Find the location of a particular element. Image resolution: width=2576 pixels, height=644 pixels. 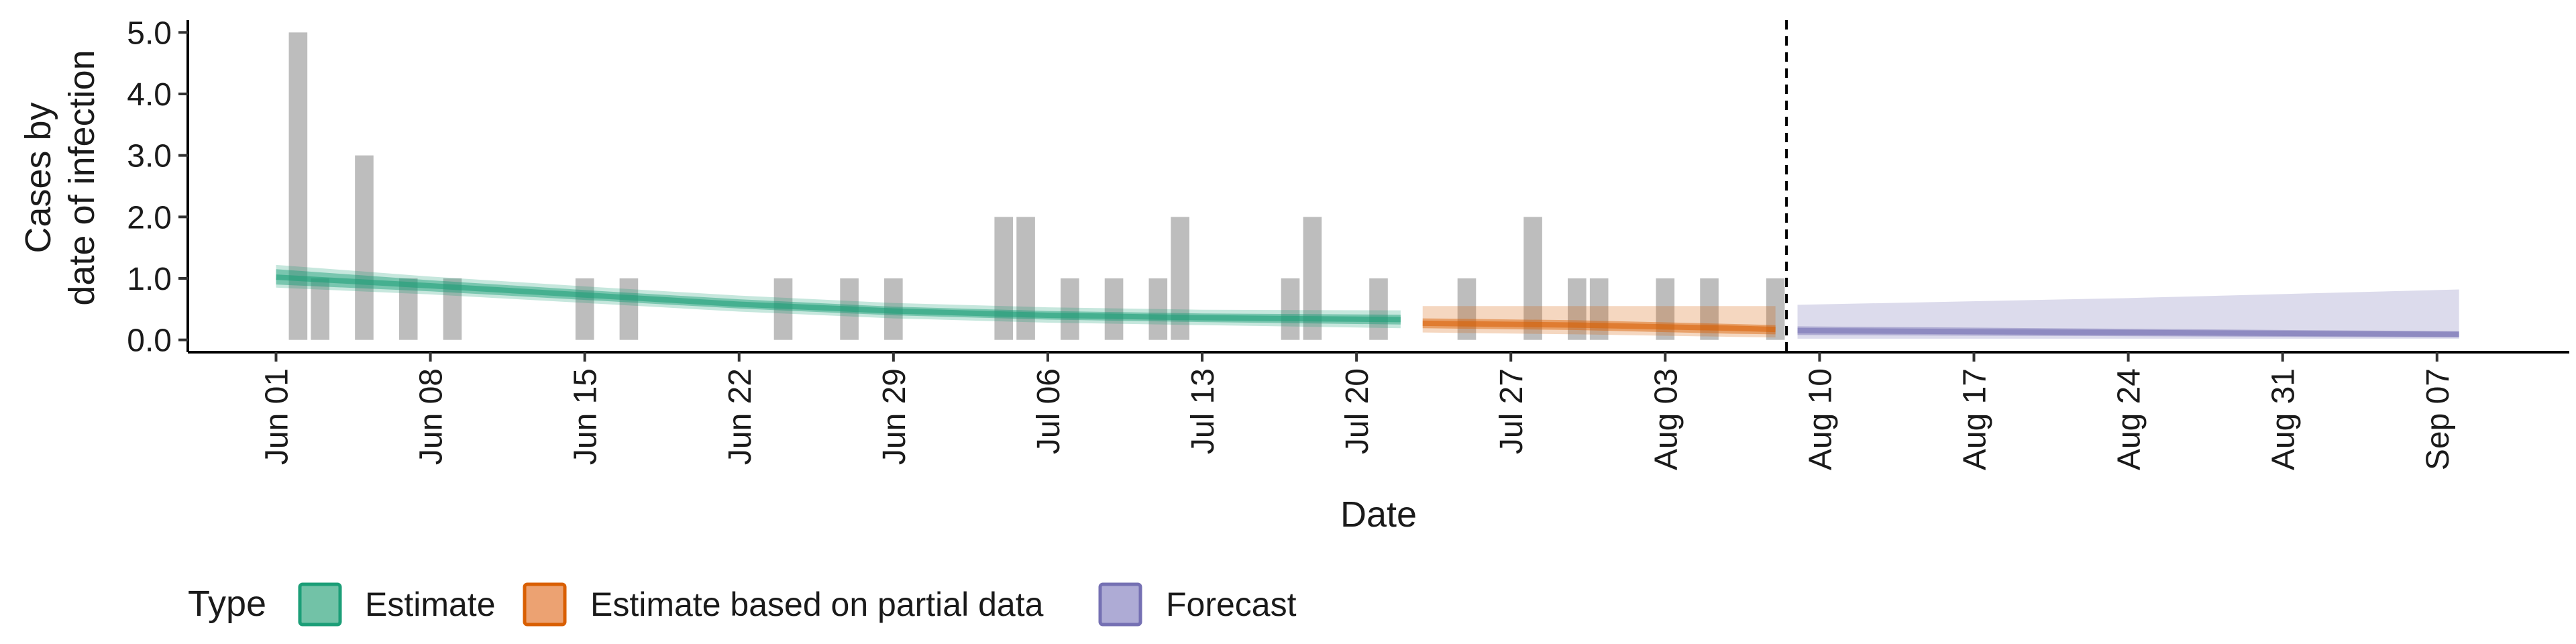

estimate-outer-band is located at coordinates (838, 296).